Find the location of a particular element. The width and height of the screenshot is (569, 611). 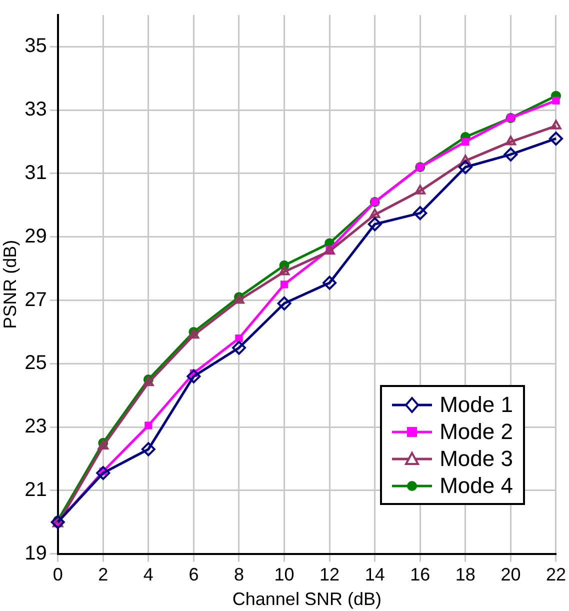

x-tick-label: 14 is located at coordinates (374, 574).